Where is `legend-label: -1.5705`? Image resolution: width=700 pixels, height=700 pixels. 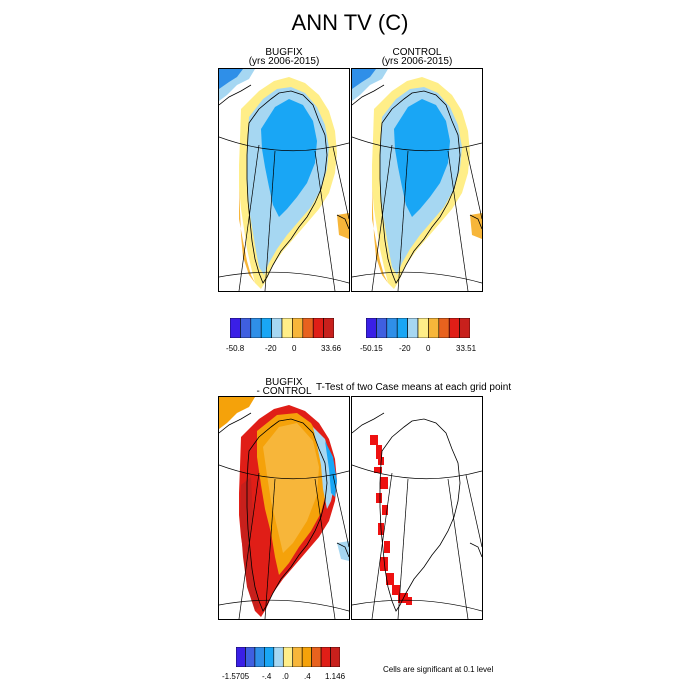 legend-label: -1.5705 is located at coordinates (236, 676).